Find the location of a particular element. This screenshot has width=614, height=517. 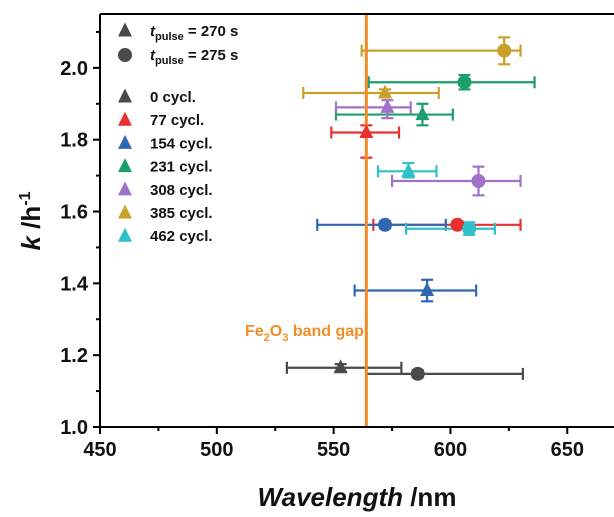

x-tick-label-2: 550 is located at coordinates (333, 450).